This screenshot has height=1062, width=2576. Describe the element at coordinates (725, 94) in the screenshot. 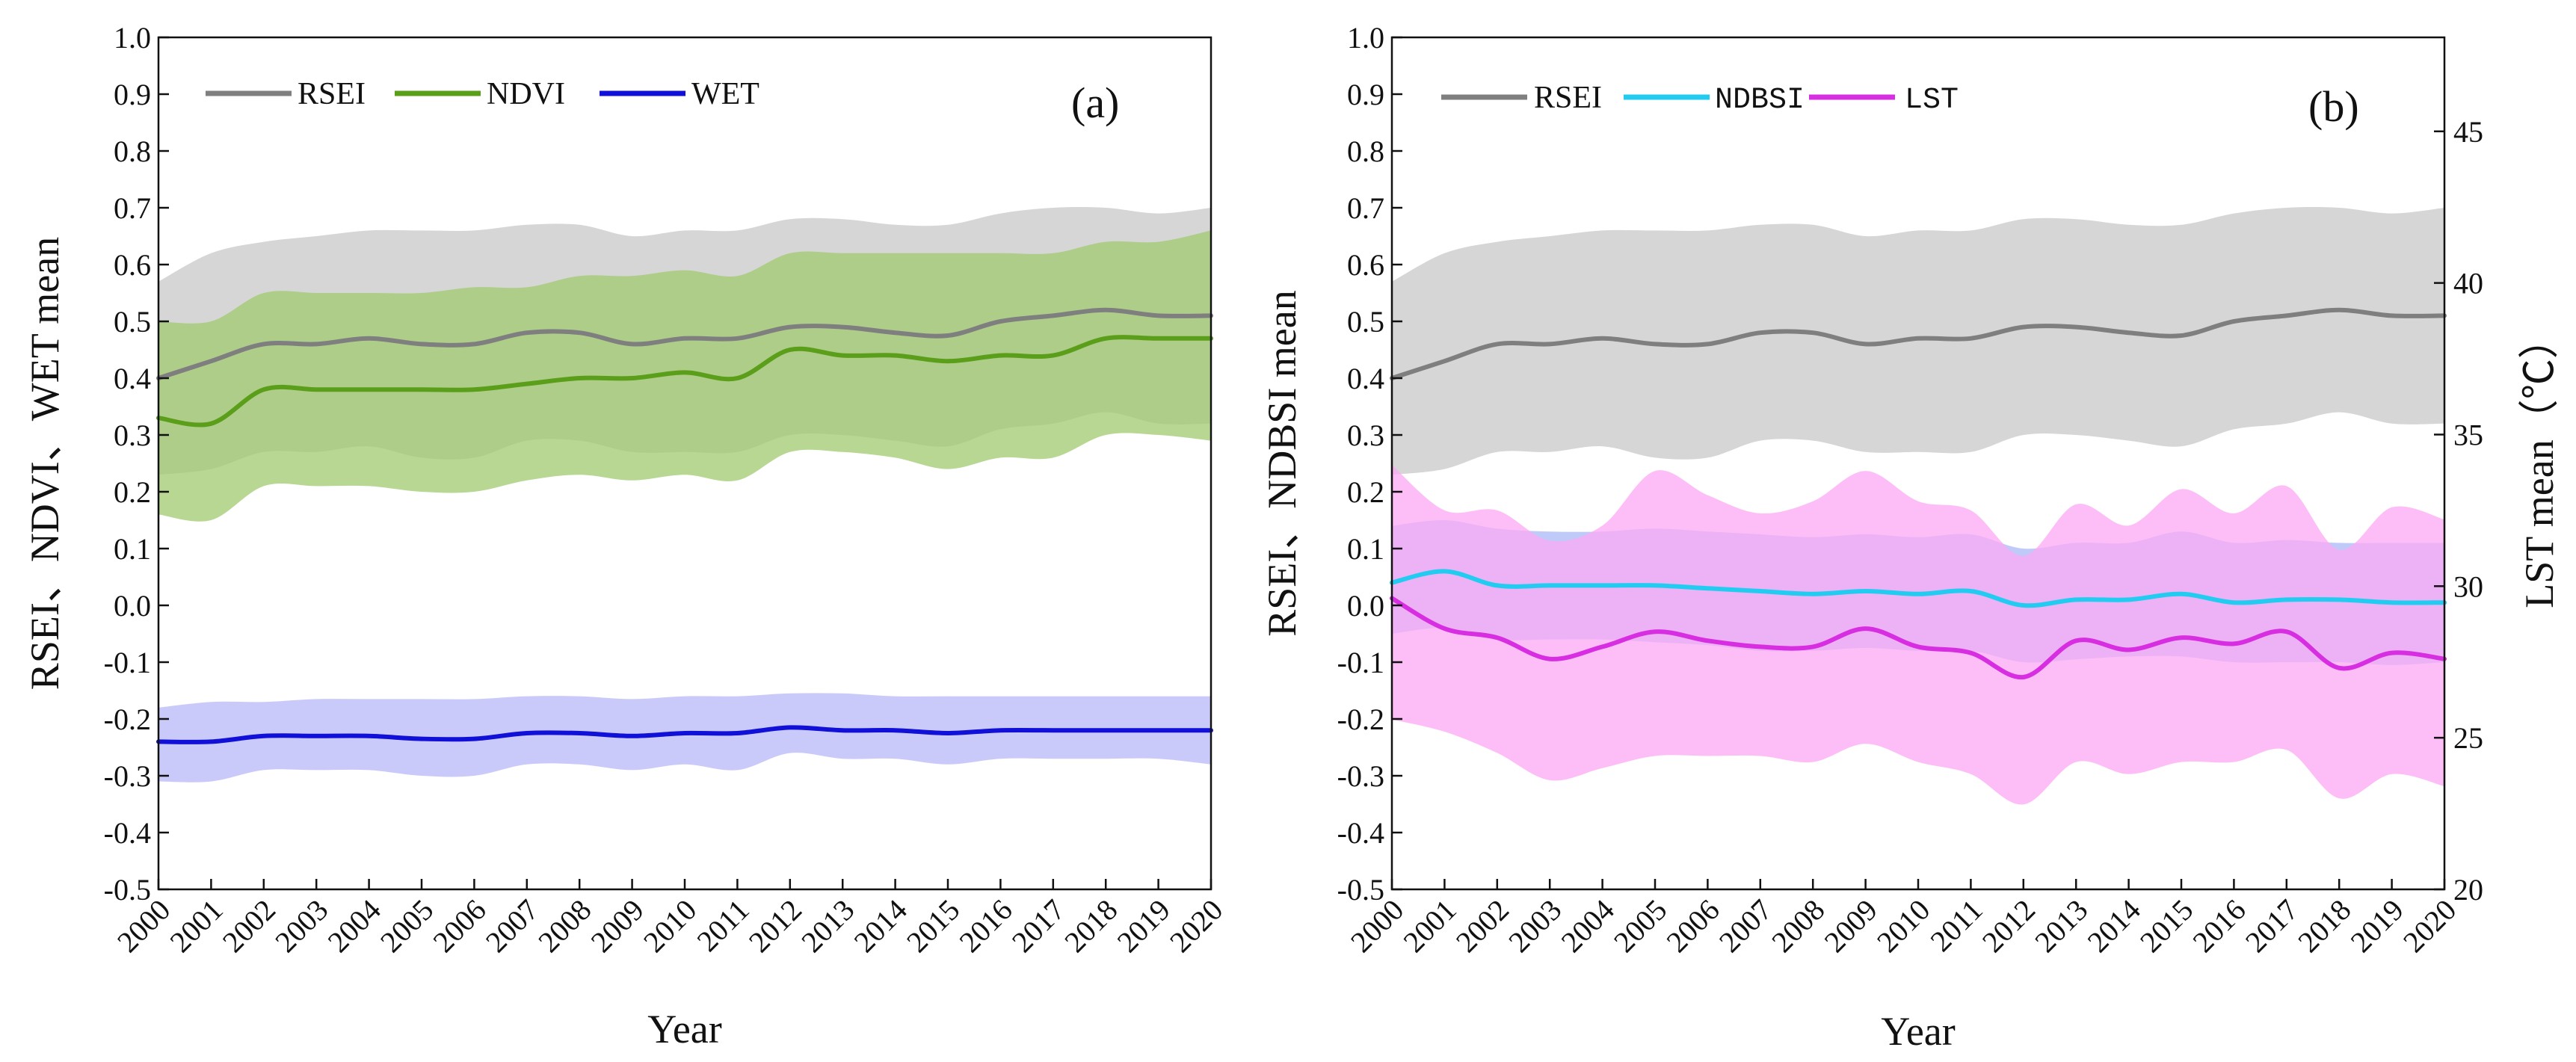

I see `legend-label-wet-a: WET` at that location.